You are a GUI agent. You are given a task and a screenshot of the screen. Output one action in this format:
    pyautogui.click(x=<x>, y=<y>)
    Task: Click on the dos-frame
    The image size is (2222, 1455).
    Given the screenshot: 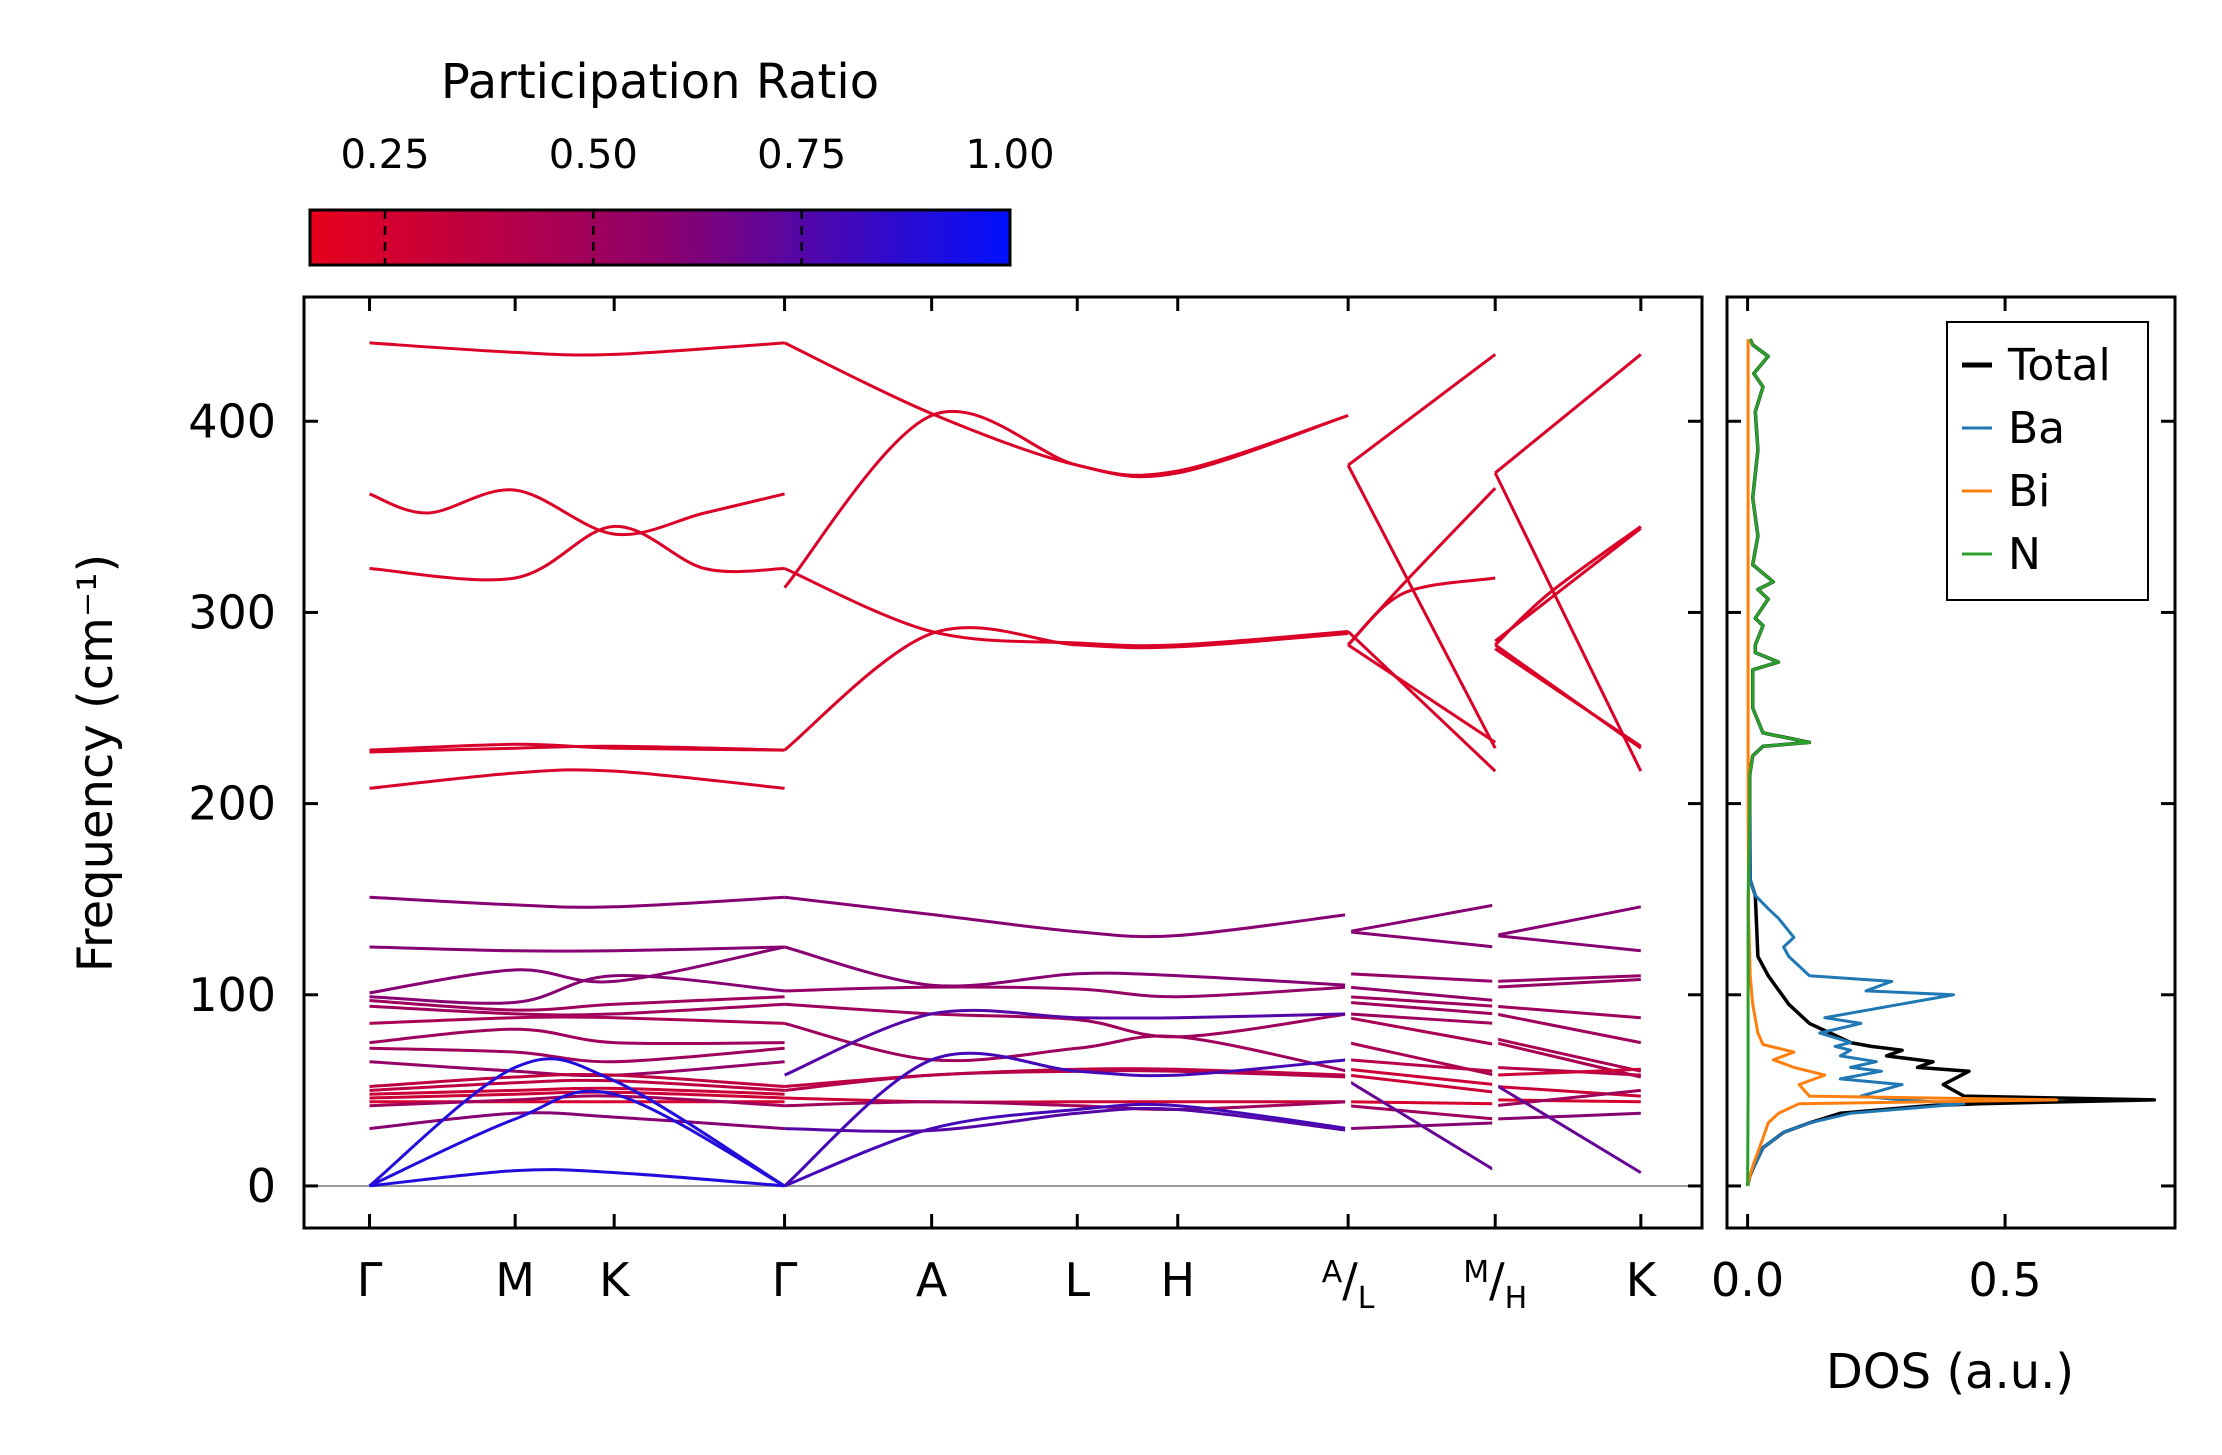 What is the action you would take?
    pyautogui.click(x=1951, y=762)
    